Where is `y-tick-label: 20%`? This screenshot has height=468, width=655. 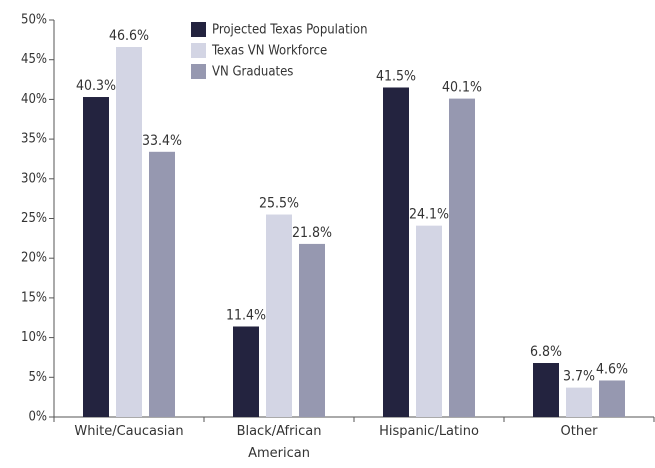 y-tick-label: 20% is located at coordinates (34, 258).